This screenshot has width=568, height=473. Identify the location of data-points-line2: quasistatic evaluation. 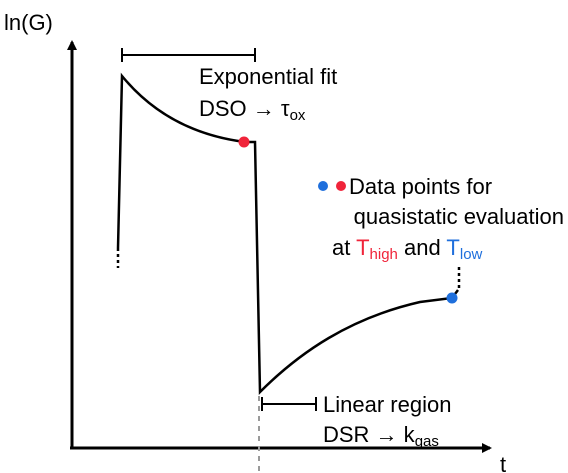
(459, 216).